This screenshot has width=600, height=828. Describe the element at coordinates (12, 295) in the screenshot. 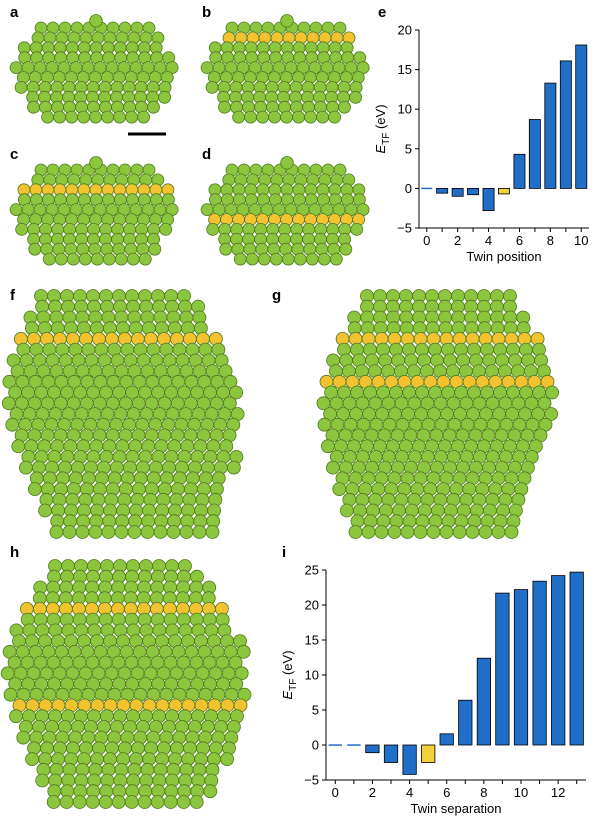

I see `panel-label-f: f` at that location.